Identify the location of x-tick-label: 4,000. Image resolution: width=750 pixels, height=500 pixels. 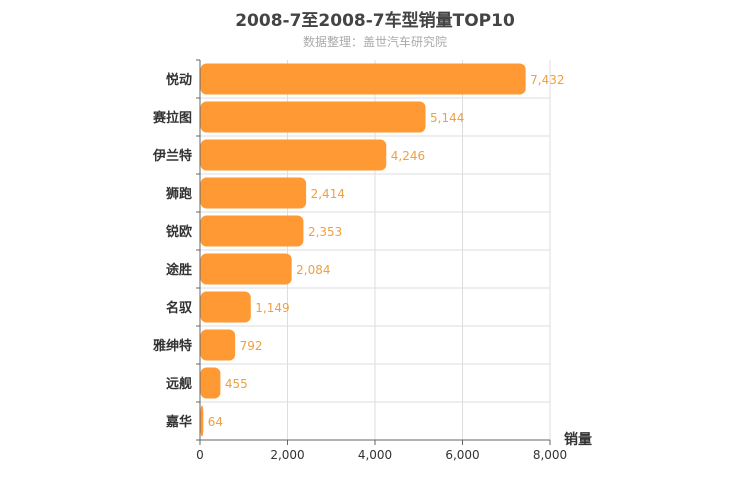
(375, 455).